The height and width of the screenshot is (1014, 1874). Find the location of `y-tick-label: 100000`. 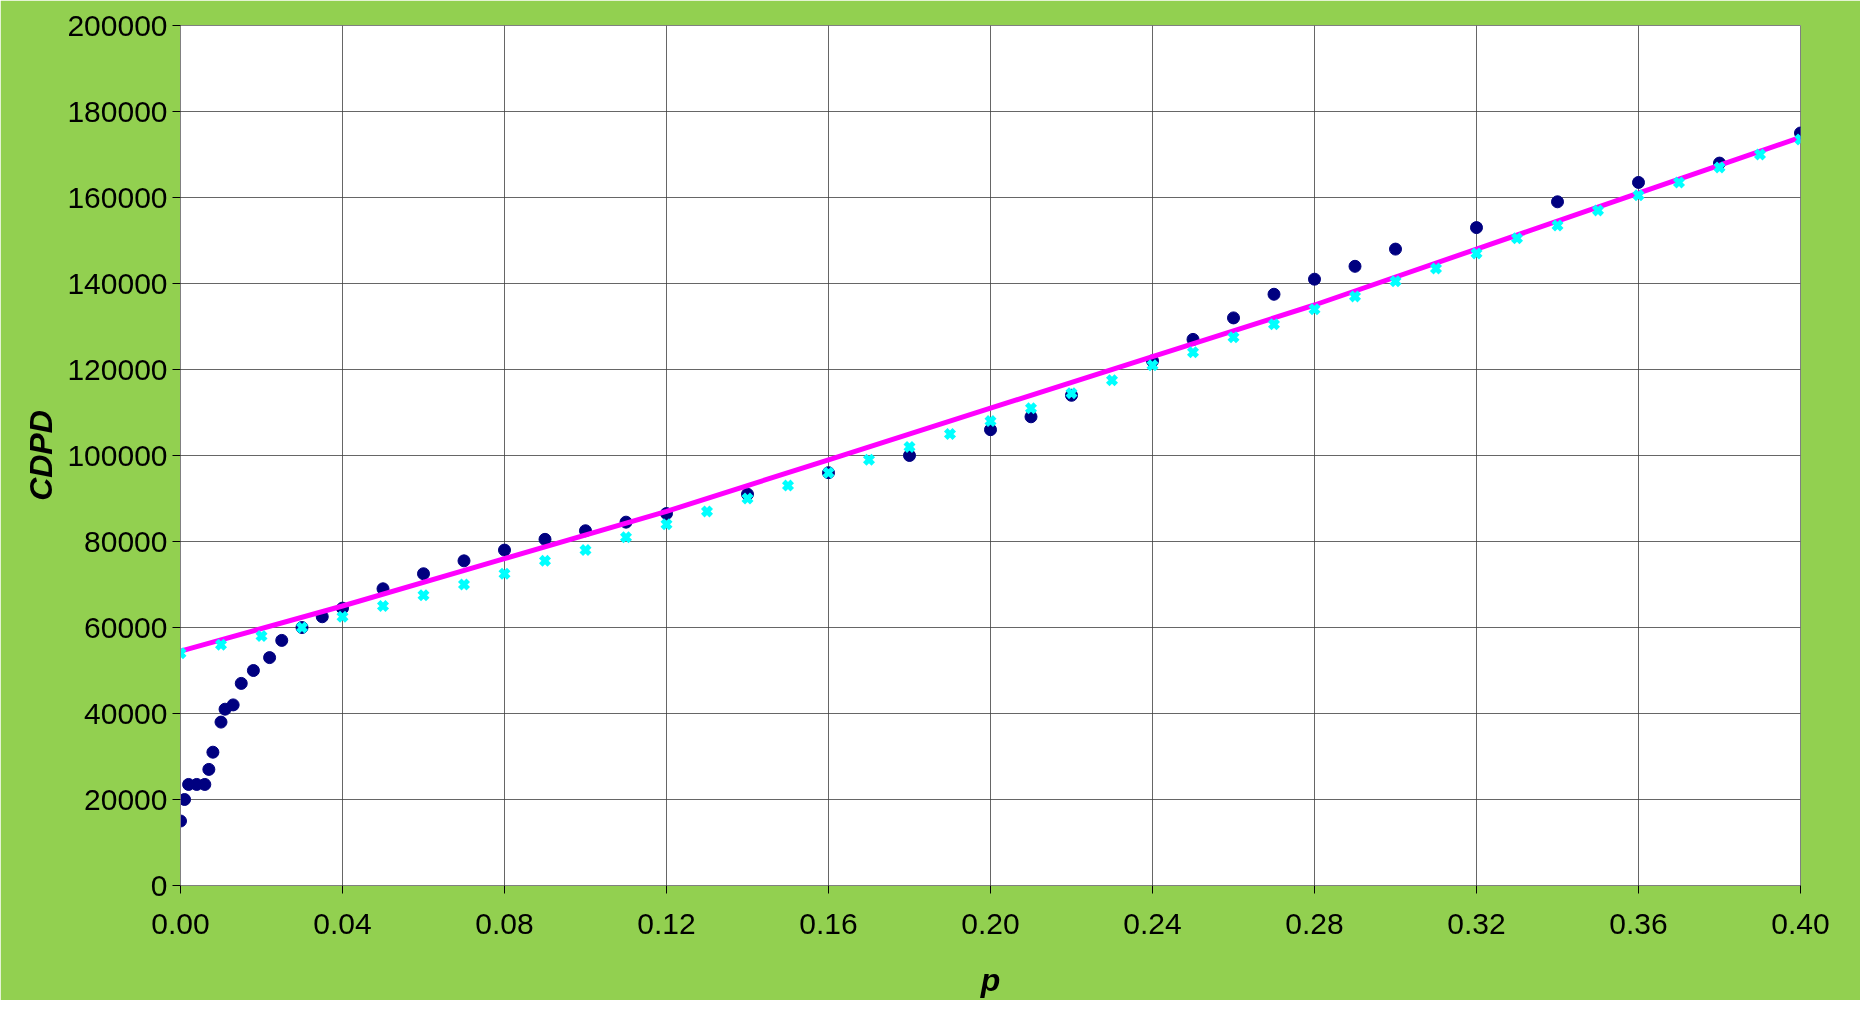

y-tick-label: 100000 is located at coordinates (117, 455).